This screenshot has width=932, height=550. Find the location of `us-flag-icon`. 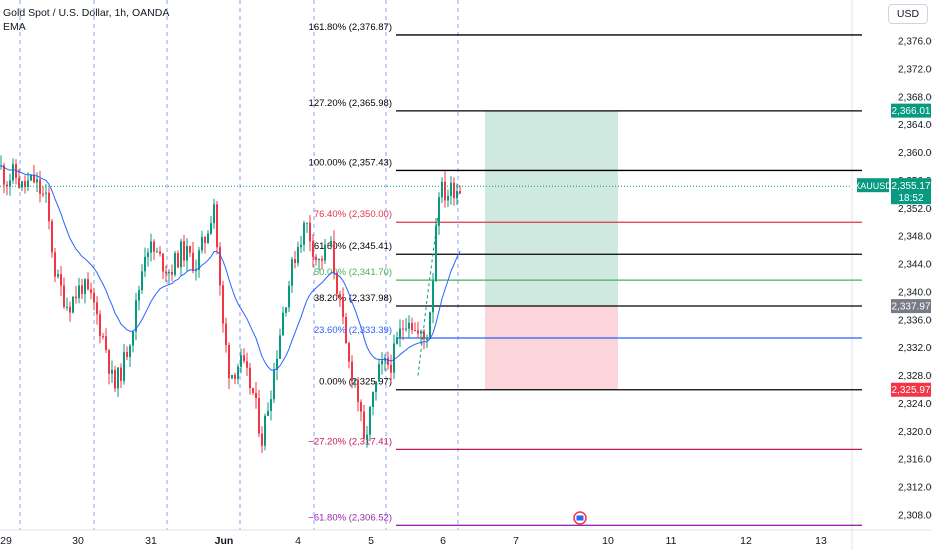

us-flag-icon is located at coordinates (580, 518).